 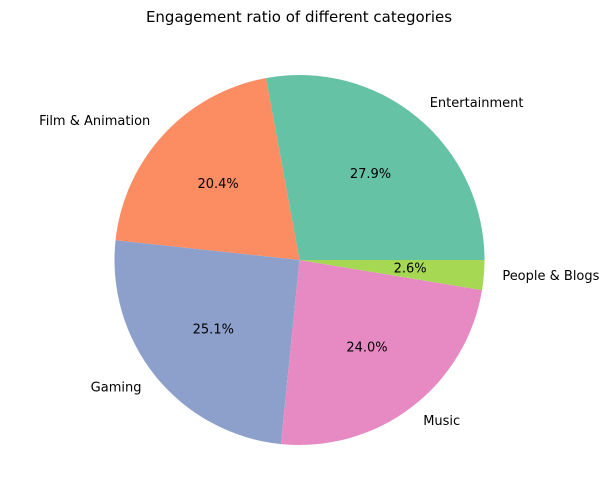 What do you see at coordinates (441, 421) in the screenshot?
I see `slice-label-music: Music` at bounding box center [441, 421].